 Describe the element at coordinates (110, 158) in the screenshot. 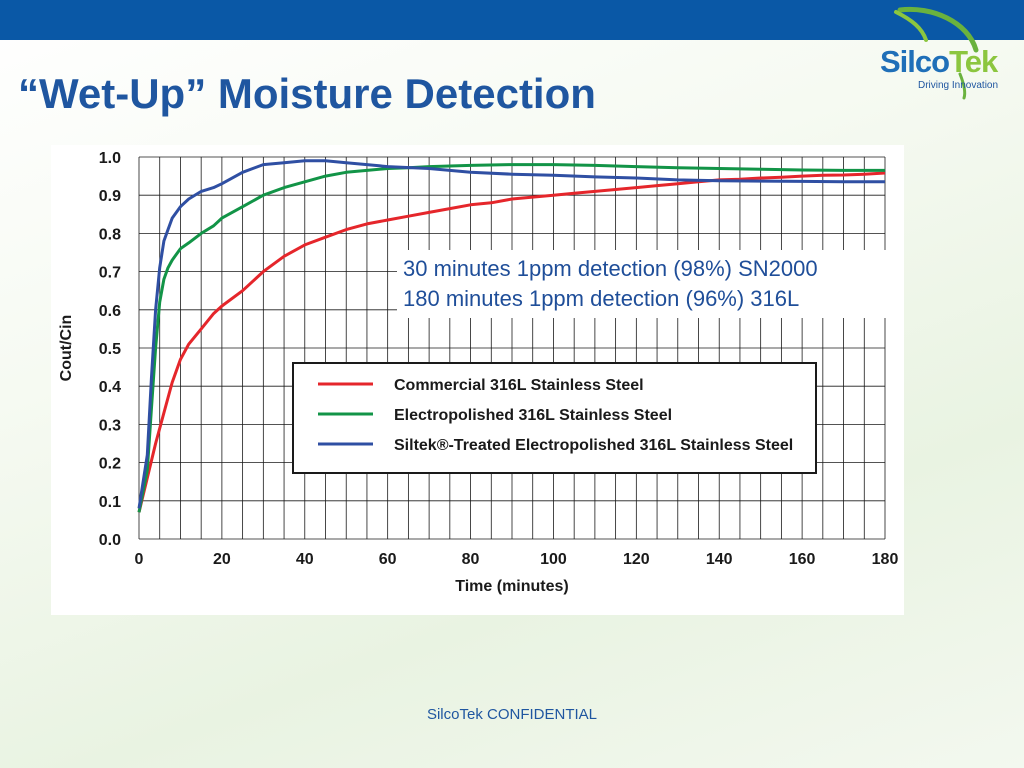

I see `y-tick-label: 1.0` at that location.